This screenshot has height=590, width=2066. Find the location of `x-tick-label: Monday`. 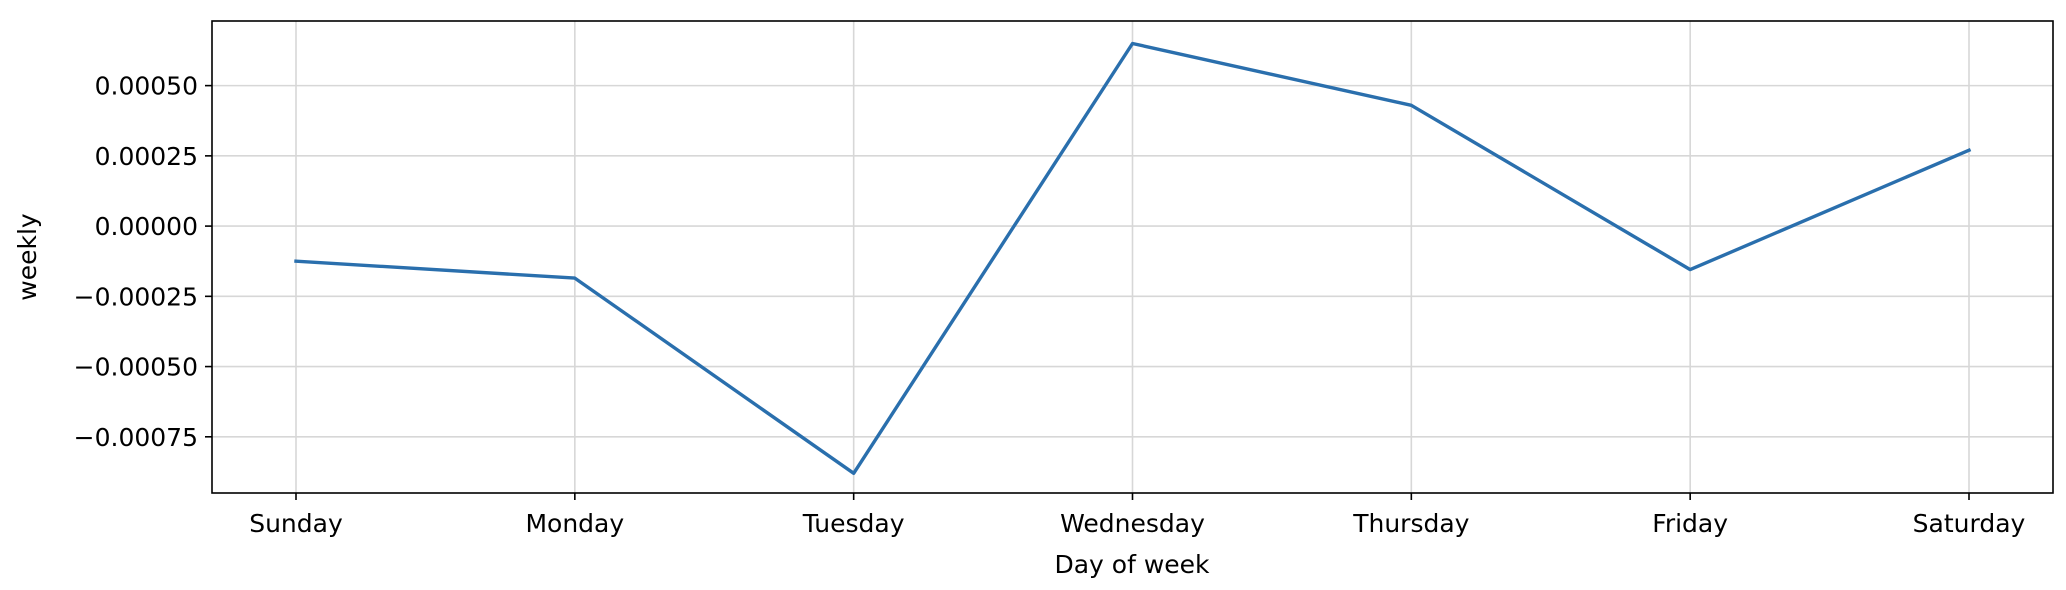

x-tick-label: Monday is located at coordinates (574, 523).